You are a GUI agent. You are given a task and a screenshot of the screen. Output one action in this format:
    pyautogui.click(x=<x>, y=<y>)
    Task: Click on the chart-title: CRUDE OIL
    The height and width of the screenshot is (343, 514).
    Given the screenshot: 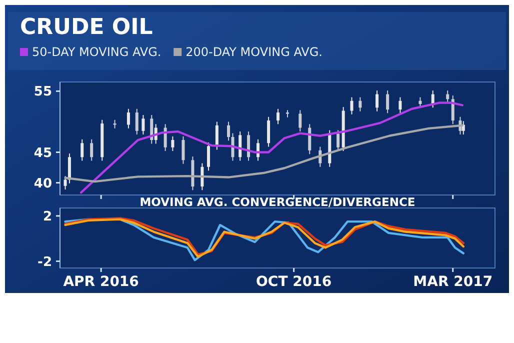 What is the action you would take?
    pyautogui.click(x=86, y=27)
    